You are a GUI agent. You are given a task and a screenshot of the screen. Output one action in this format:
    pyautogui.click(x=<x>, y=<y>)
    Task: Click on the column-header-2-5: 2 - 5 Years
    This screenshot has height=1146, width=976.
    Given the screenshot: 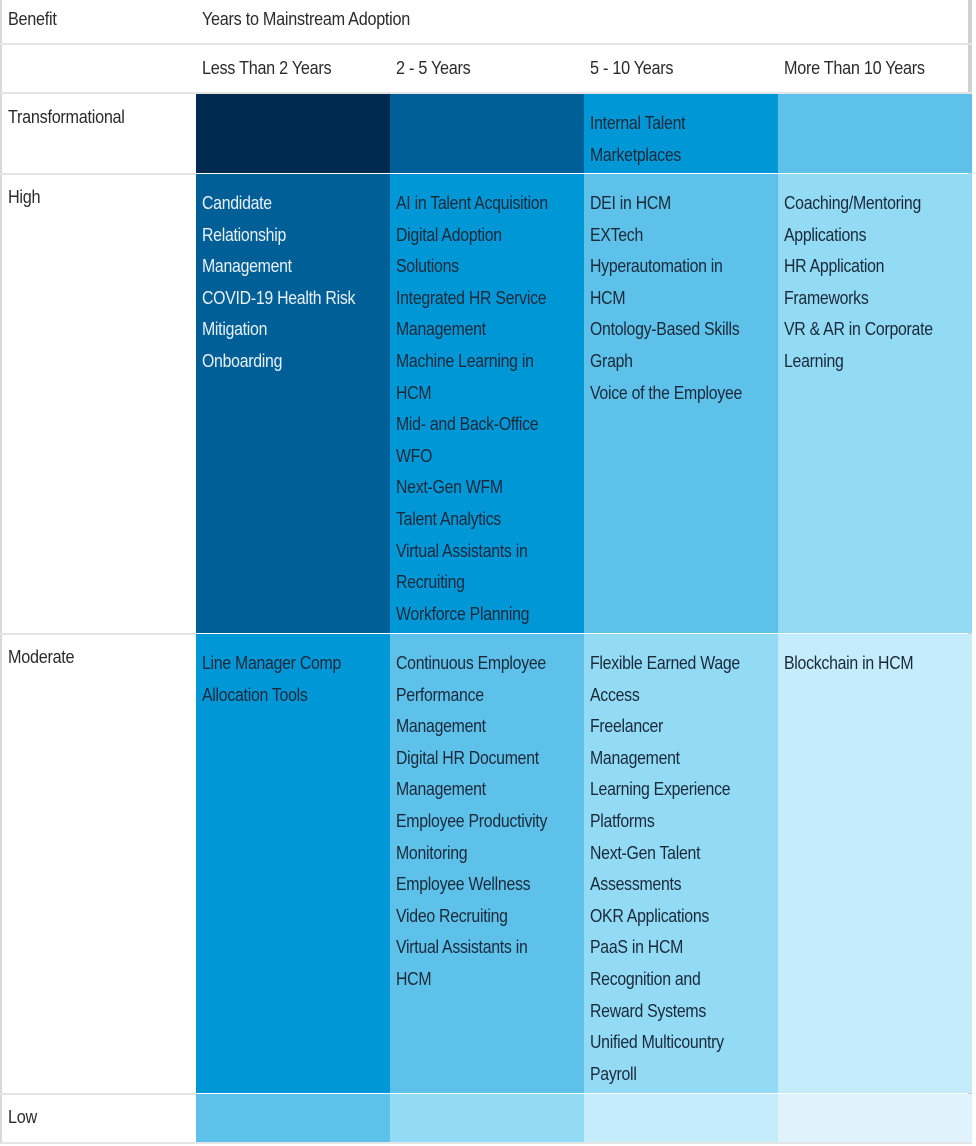 What is the action you would take?
    pyautogui.click(x=433, y=68)
    